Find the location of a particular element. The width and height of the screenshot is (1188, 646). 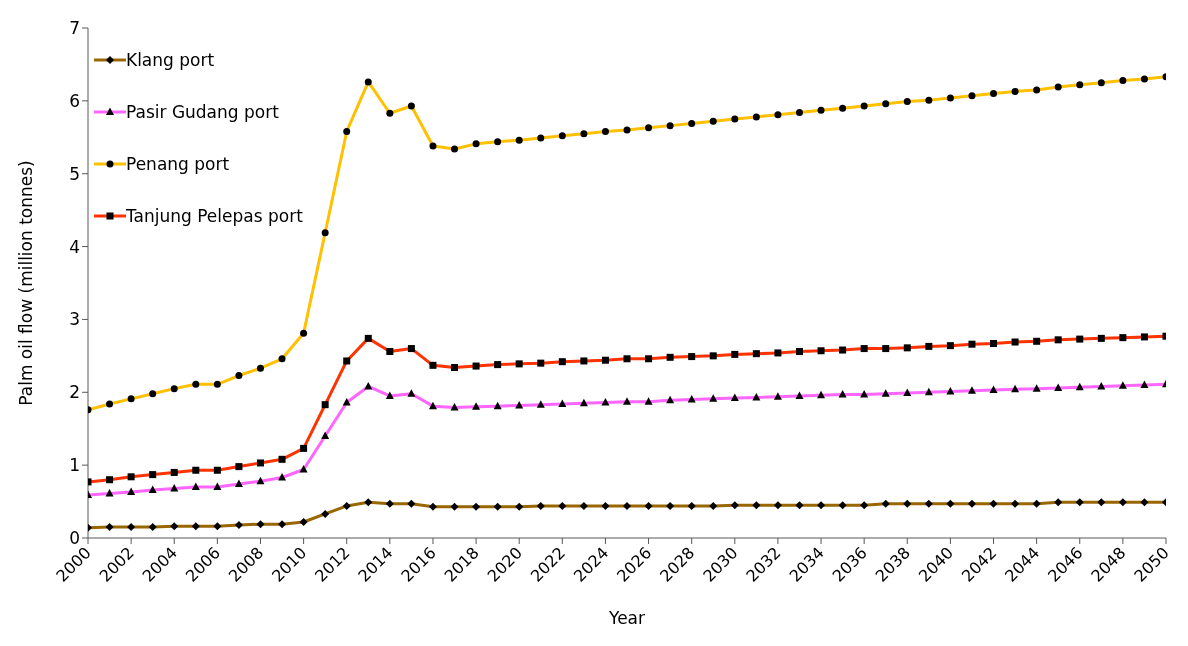

y-tick-label: 6 is located at coordinates (74, 100).